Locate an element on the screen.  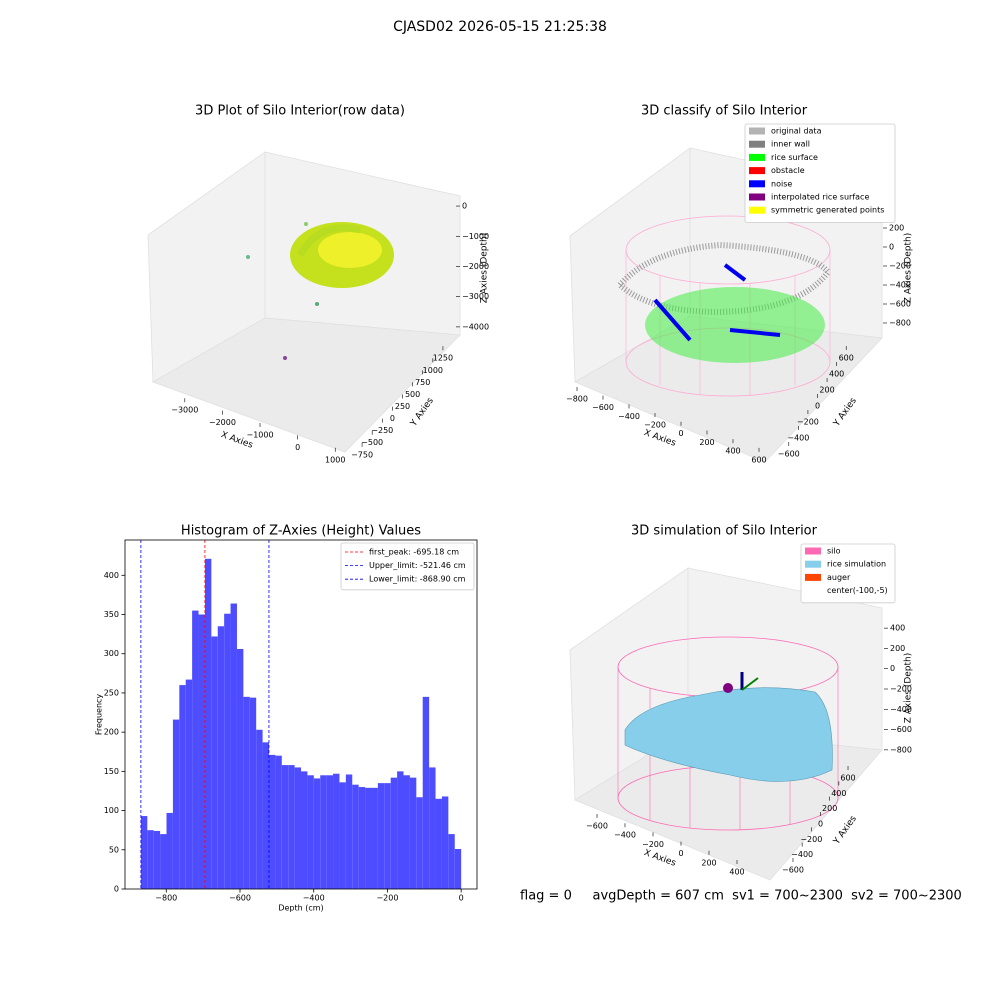
pane is located at coordinates (306, 385).